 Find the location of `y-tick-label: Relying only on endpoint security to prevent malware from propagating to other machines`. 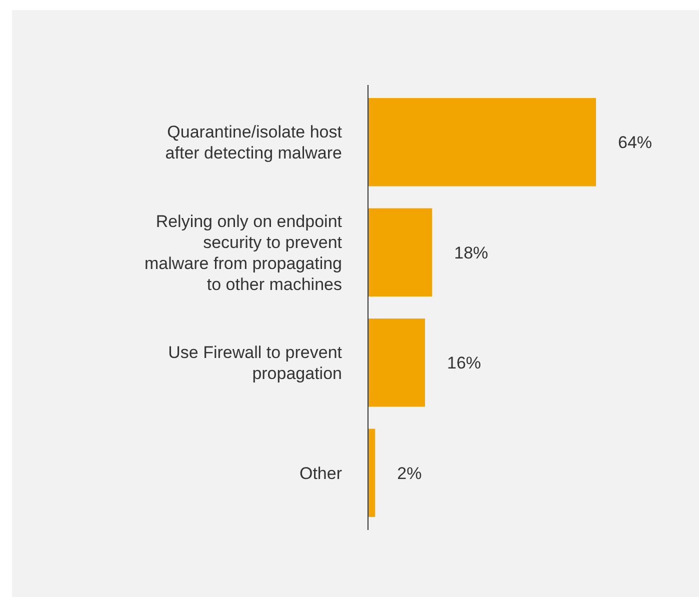

y-tick-label: Relying only on endpoint security to prevent malware from propagating to other machines is located at coordinates (243, 253).